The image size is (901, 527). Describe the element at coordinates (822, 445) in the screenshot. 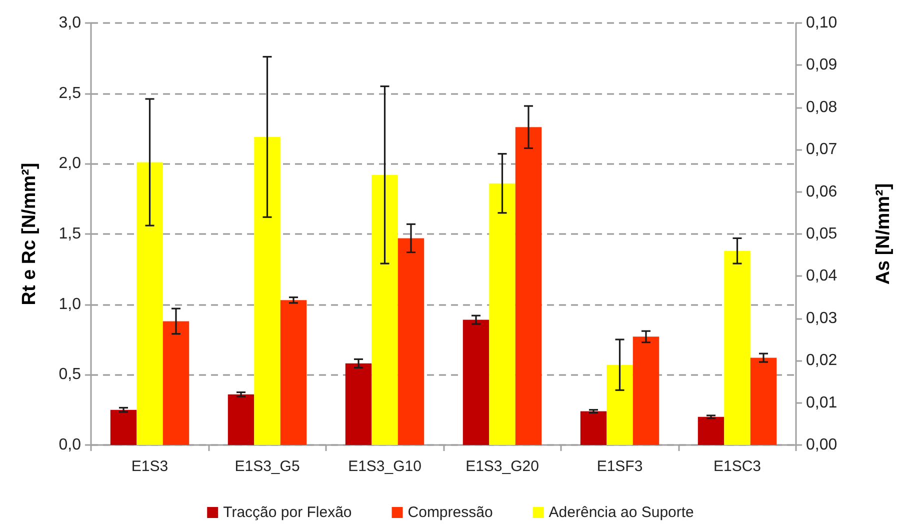

I see `y2-tick-label: 0,00` at that location.